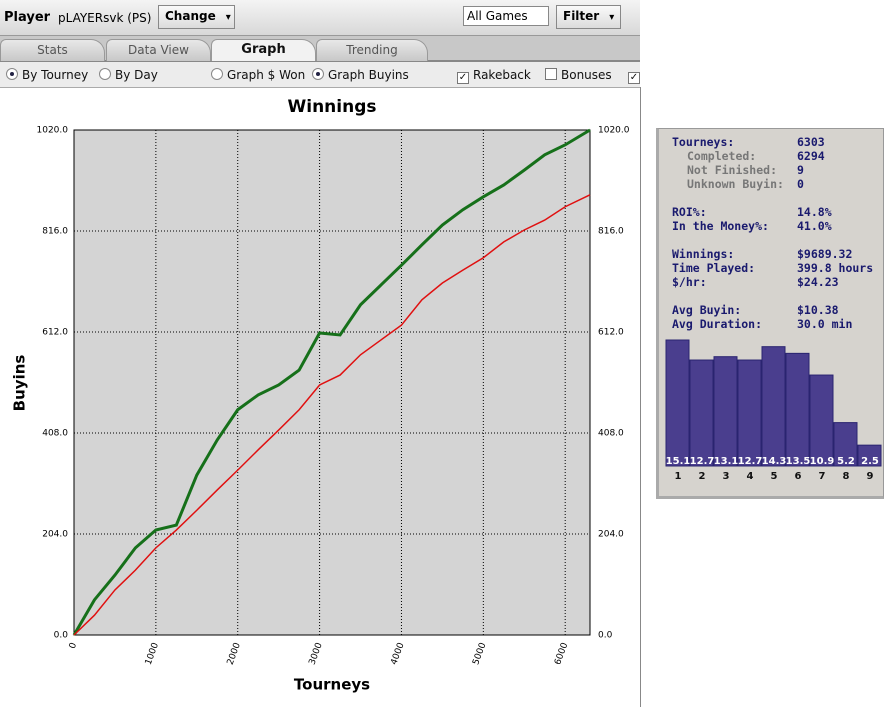  Describe the element at coordinates (55, 75) in the screenshot. I see `option-label: By Tourney` at that location.